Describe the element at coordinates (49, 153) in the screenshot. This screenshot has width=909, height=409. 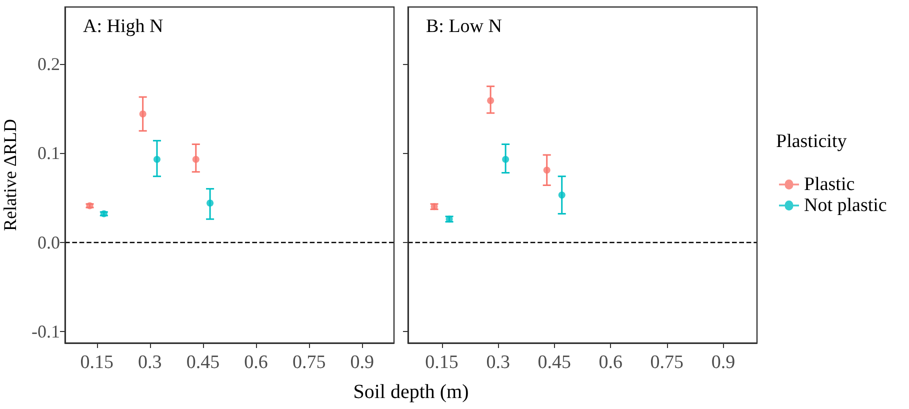
I see `y-tick-label: 0.1` at that location.